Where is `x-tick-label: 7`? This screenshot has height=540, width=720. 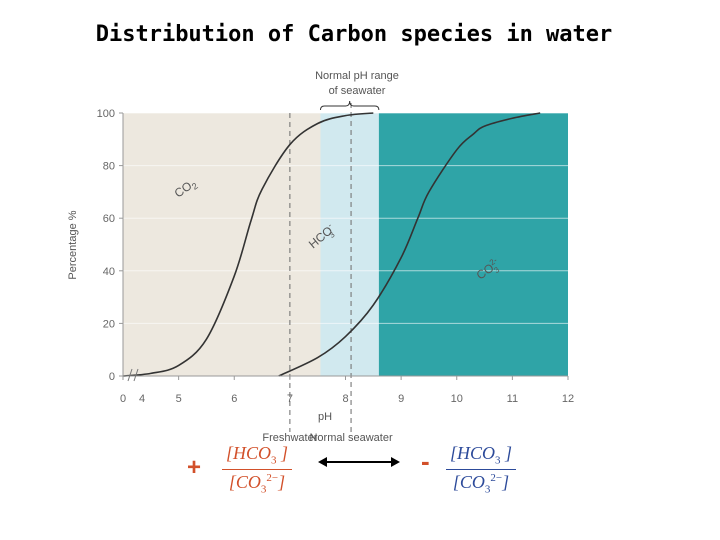 x-tick-label: 7 is located at coordinates (290, 399).